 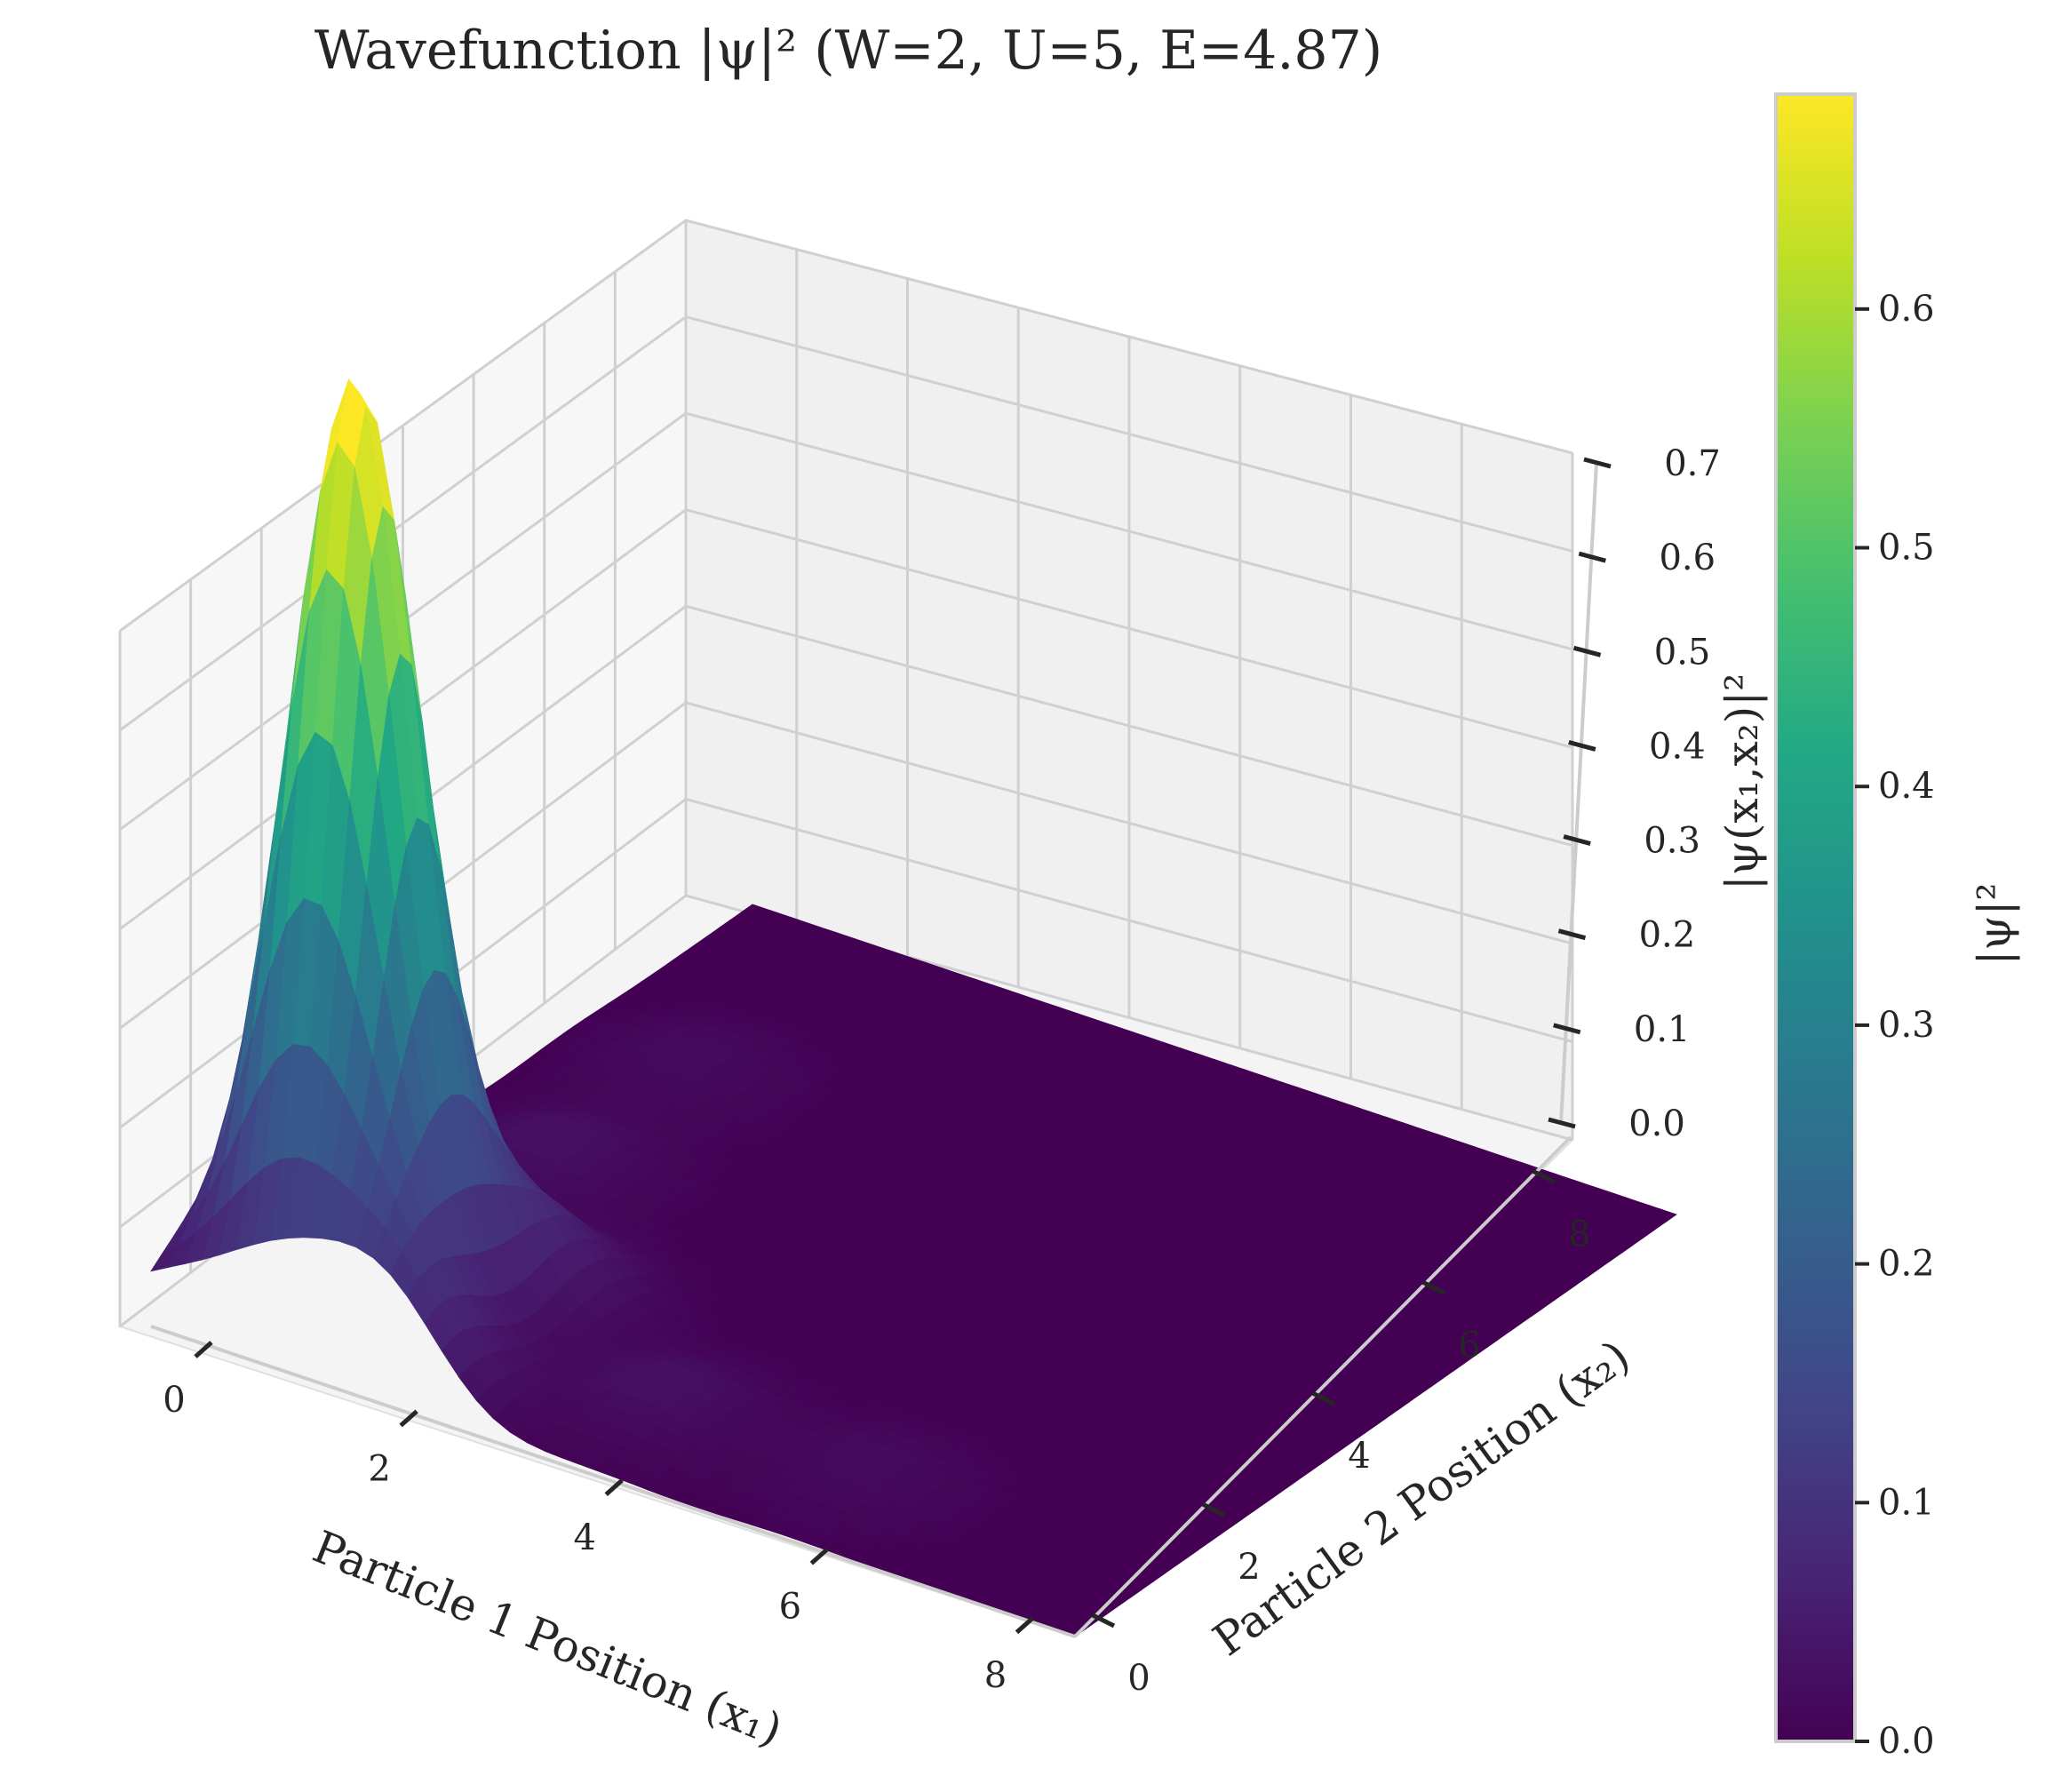 What do you see at coordinates (790, 1607) in the screenshot?
I see `x-tick-label: 6` at bounding box center [790, 1607].